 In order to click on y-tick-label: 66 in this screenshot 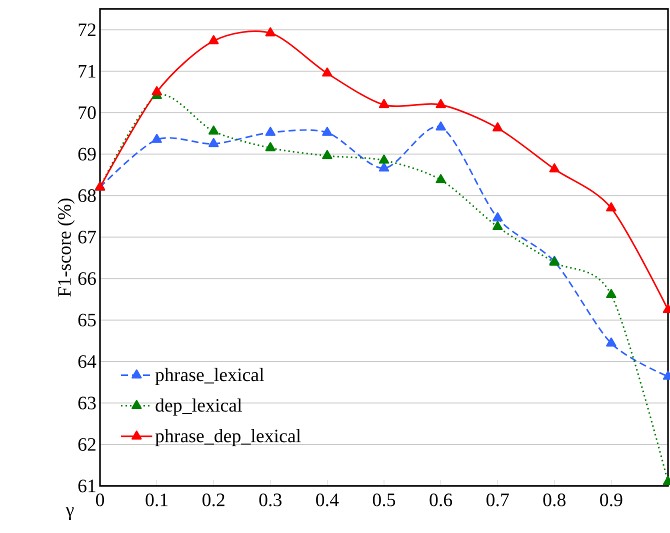, I will do `click(87, 278)`.